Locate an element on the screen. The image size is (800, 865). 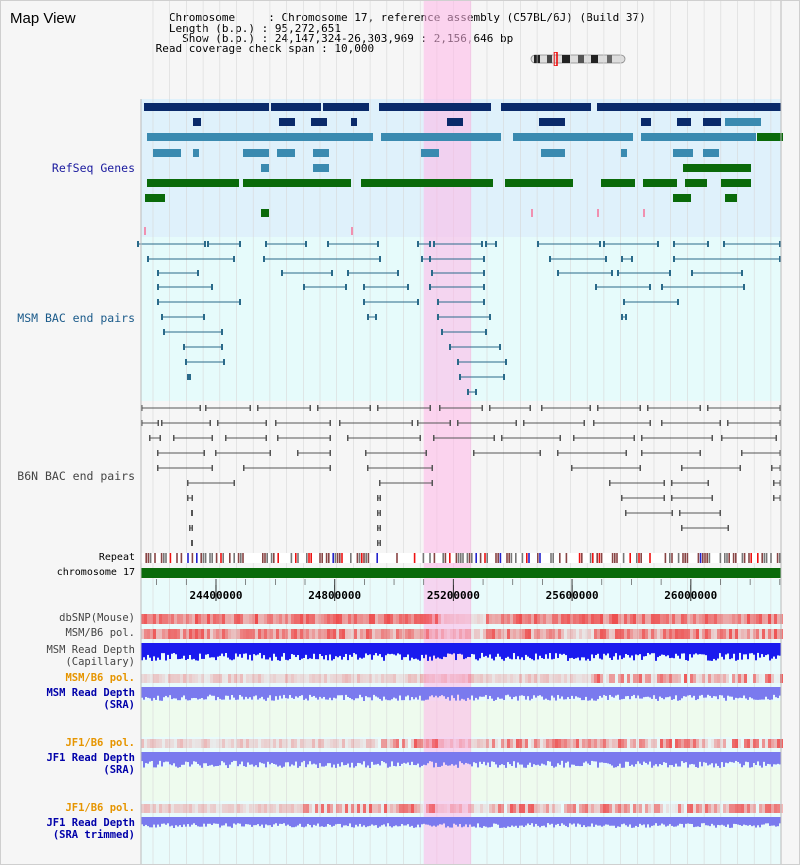
msm-bac-end is located at coordinates (484, 259).